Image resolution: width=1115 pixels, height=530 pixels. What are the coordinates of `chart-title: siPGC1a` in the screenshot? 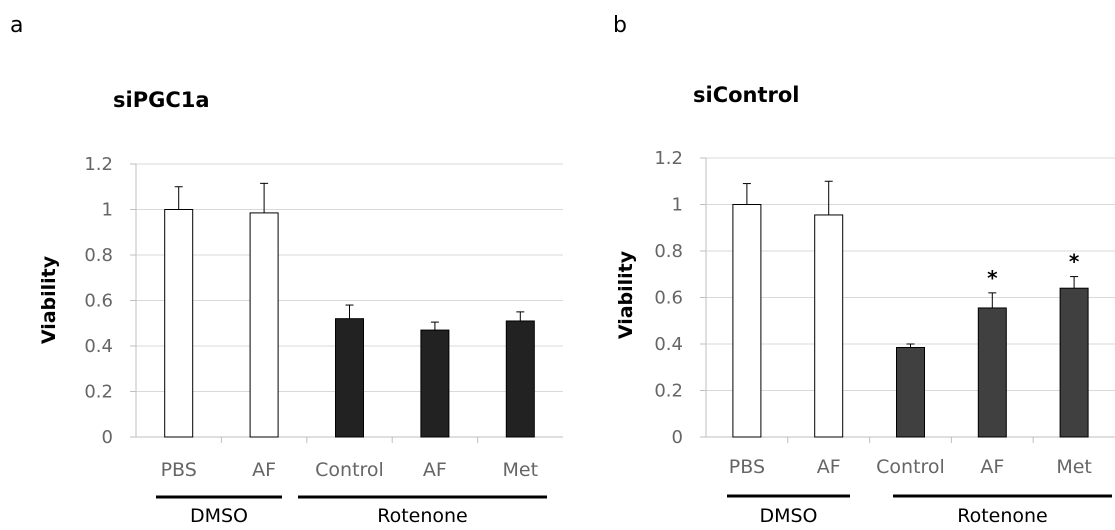 It's located at (161, 100).